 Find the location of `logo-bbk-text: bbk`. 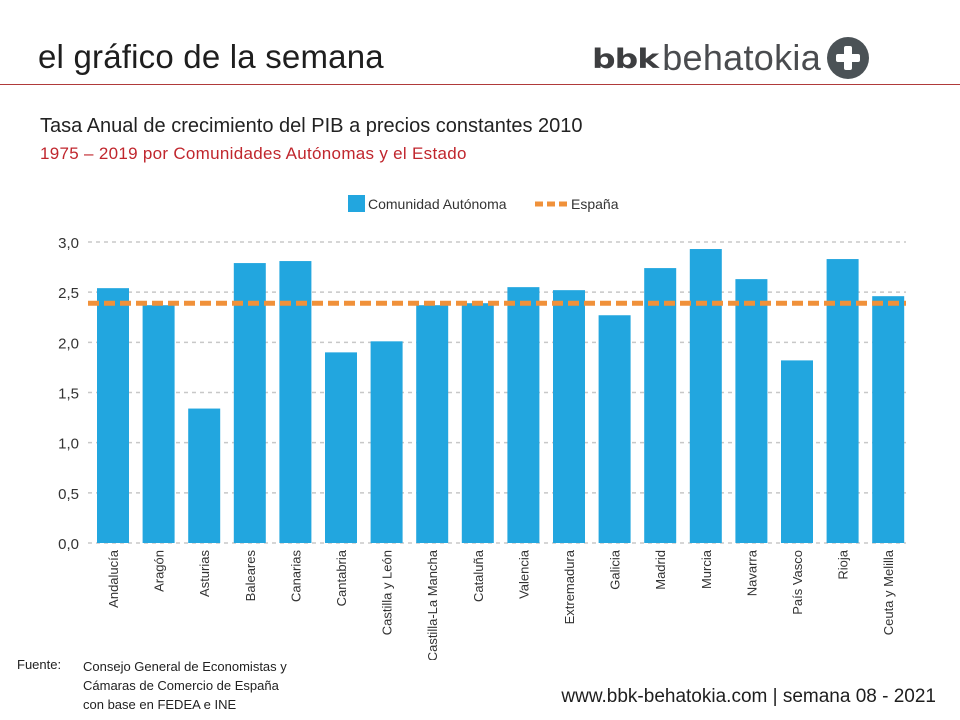

logo-bbk-text: bbk is located at coordinates (625, 58).